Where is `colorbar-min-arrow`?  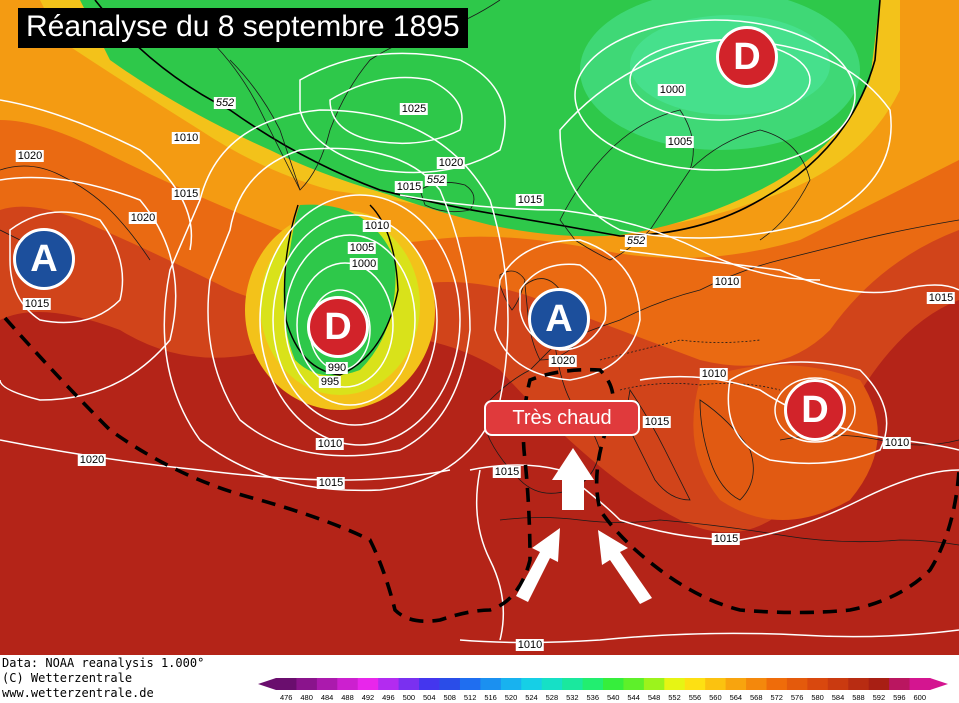
colorbar-min-arrow is located at coordinates (267, 684).